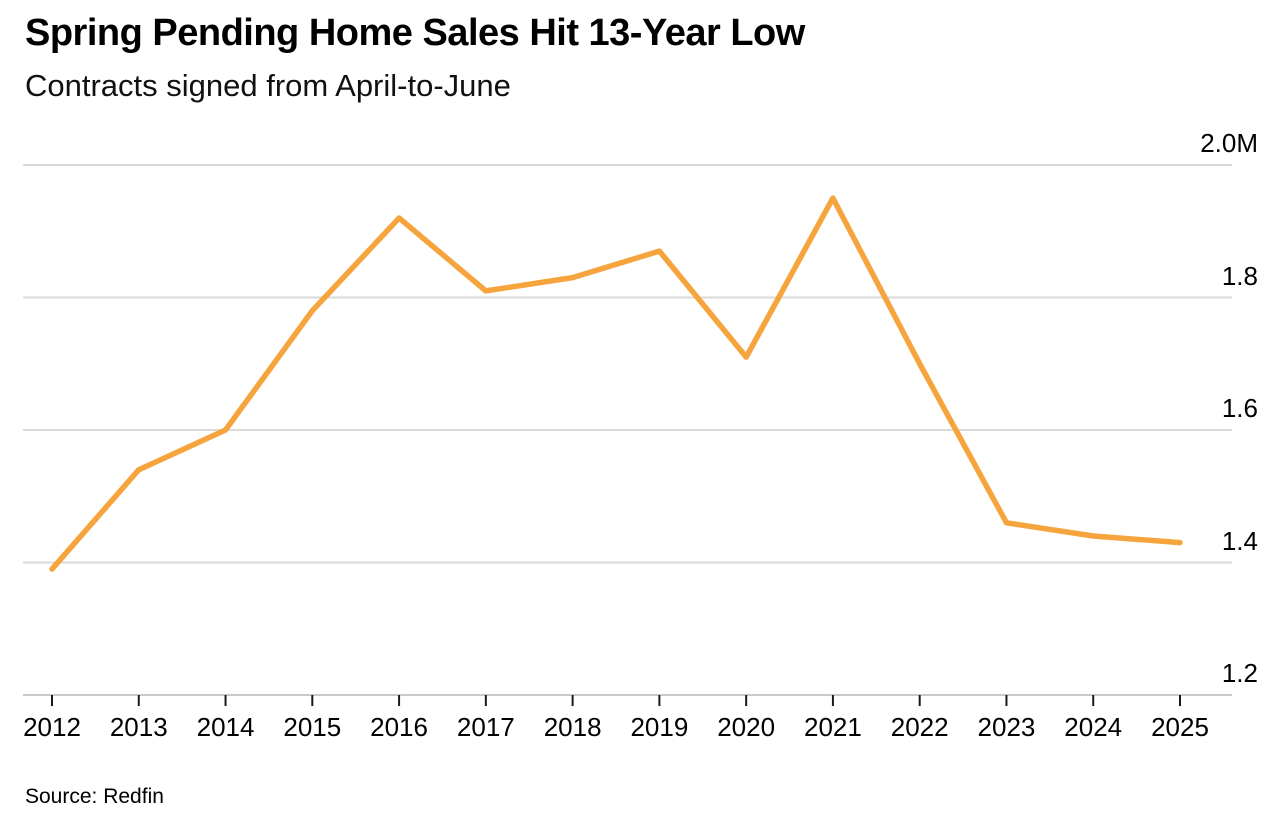 The width and height of the screenshot is (1282, 828). I want to click on x-axis-tick-label: 2020, so click(746, 727).